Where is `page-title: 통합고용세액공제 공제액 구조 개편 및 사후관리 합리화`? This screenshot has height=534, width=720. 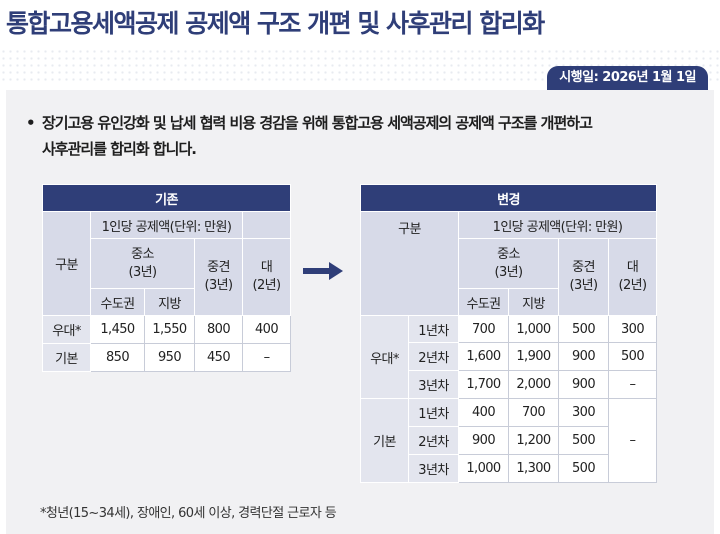 page-title: 통합고용세액공제 공제액 구조 개편 및 사후관리 합리화 is located at coordinates (275, 23).